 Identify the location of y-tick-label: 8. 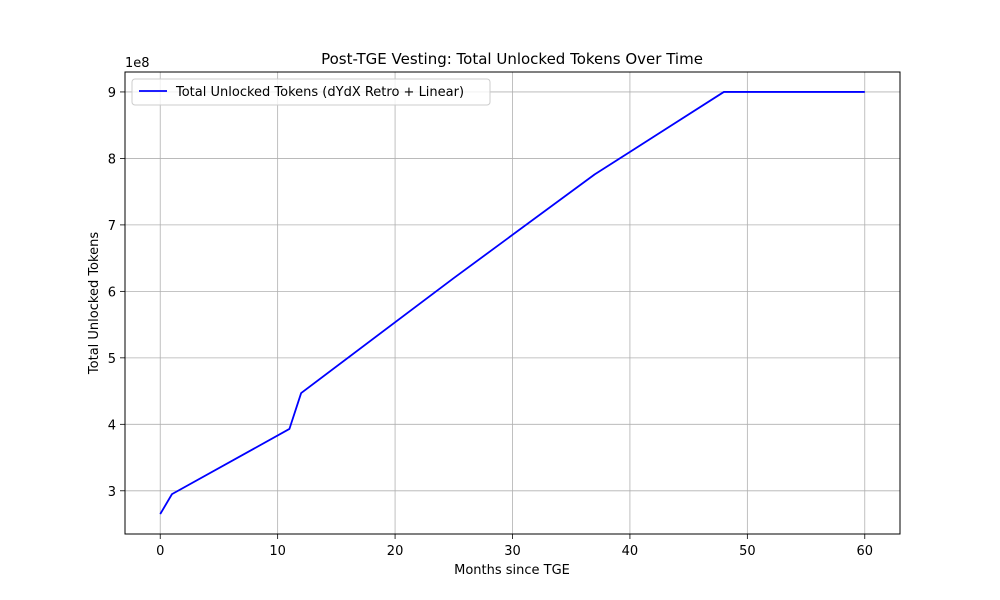
(112, 159).